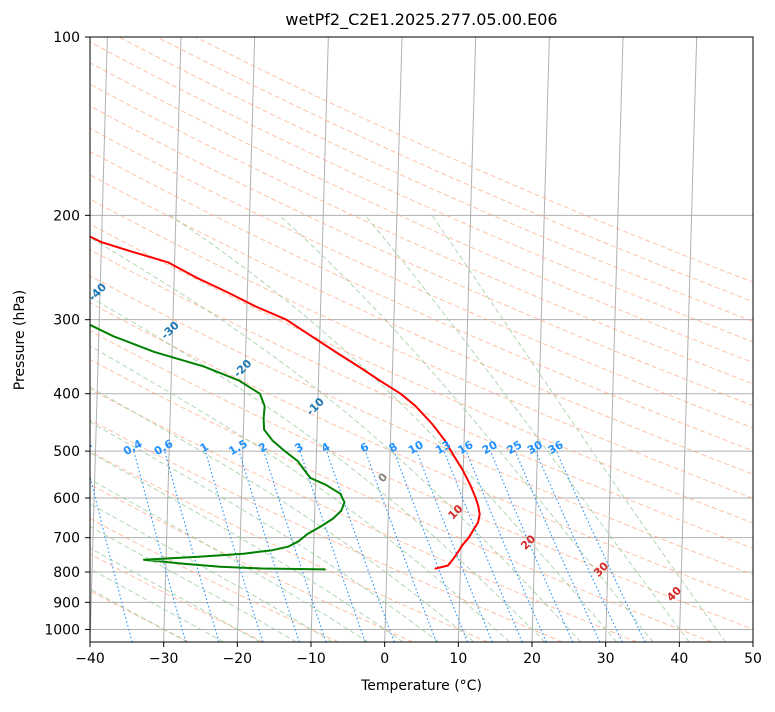 The image size is (775, 712). I want to click on y-tick-label: 400, so click(66, 395).